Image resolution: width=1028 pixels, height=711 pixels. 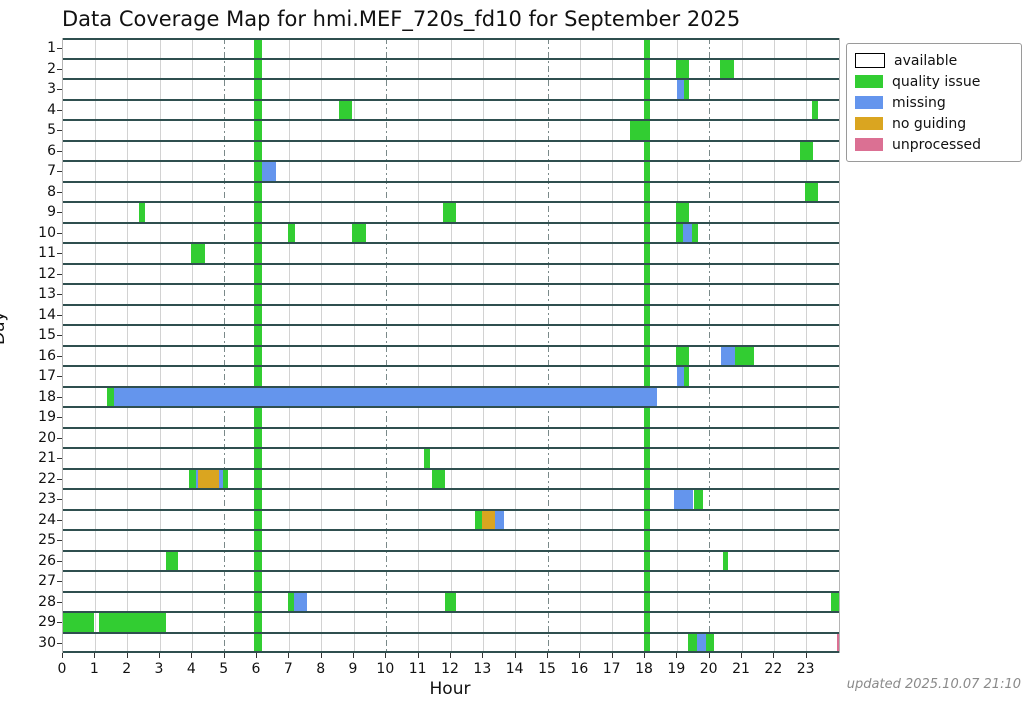 I want to click on y-tick-label: 17, so click(x=47, y=376).